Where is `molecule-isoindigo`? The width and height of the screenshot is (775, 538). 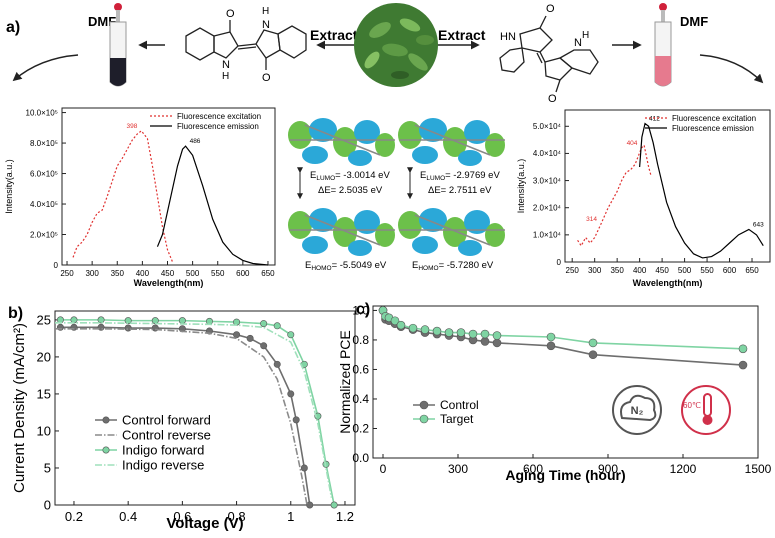 molecule-isoindigo is located at coordinates (549, 54).